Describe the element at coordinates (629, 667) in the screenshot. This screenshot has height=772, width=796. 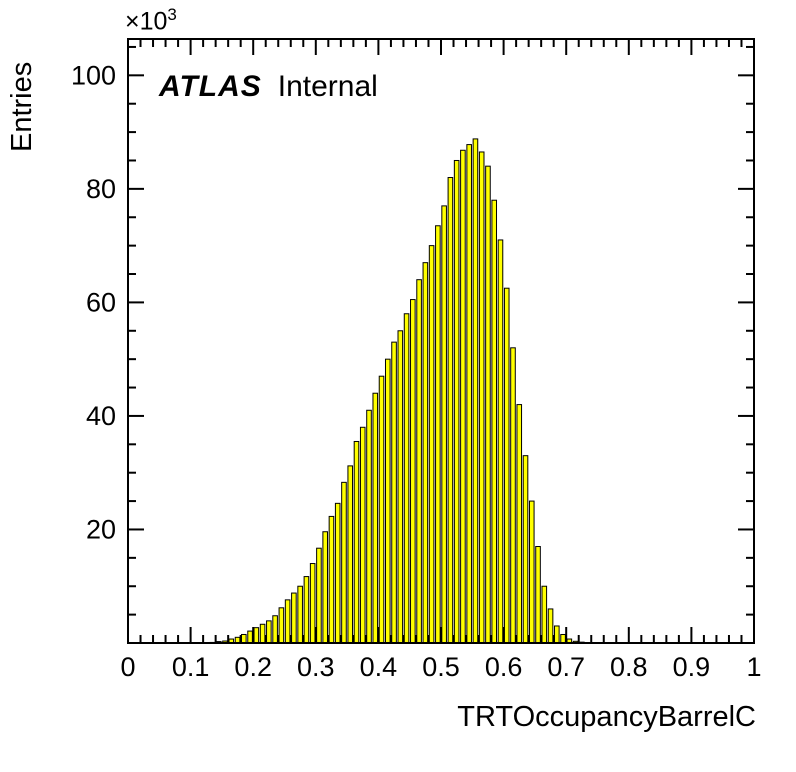
I see `x-tick-label: 0.8` at that location.